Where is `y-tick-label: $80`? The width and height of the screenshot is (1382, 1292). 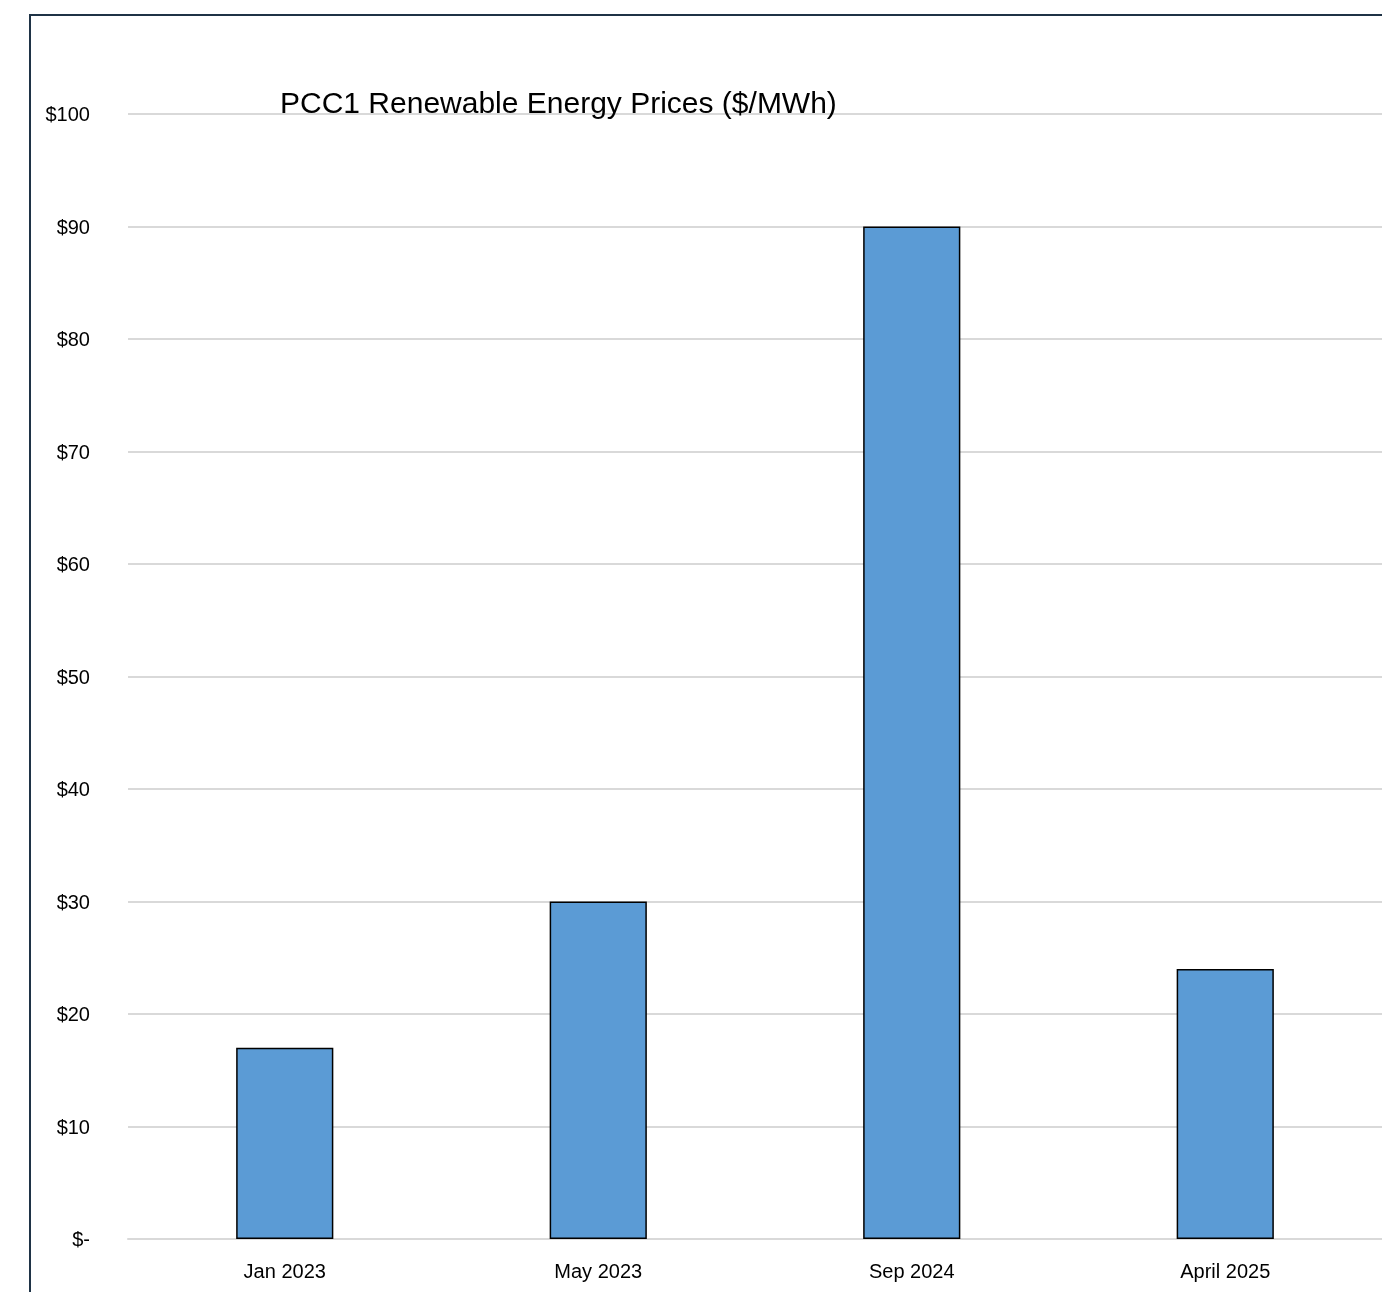 y-tick-label: $80 is located at coordinates (73, 339).